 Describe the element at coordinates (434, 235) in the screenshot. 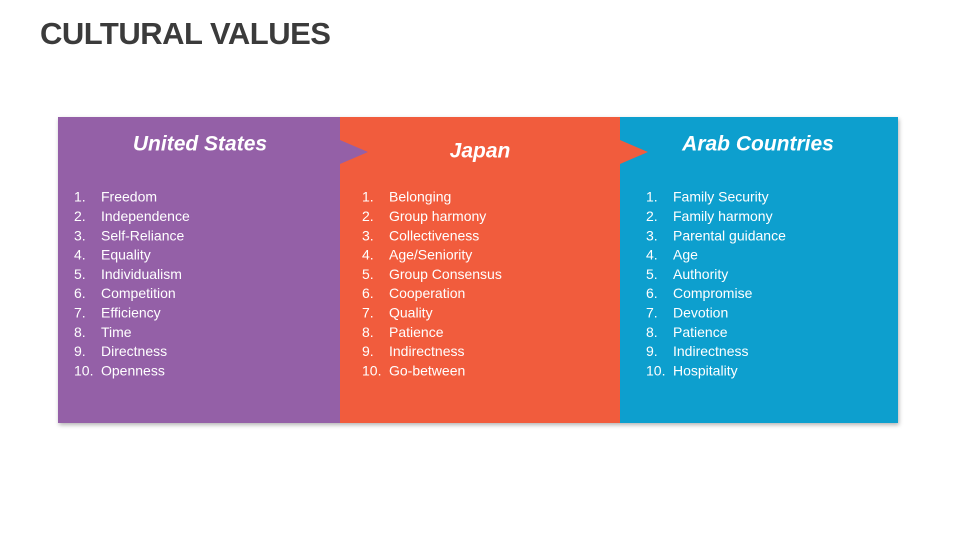

I see `item-text: Collectiveness` at that location.